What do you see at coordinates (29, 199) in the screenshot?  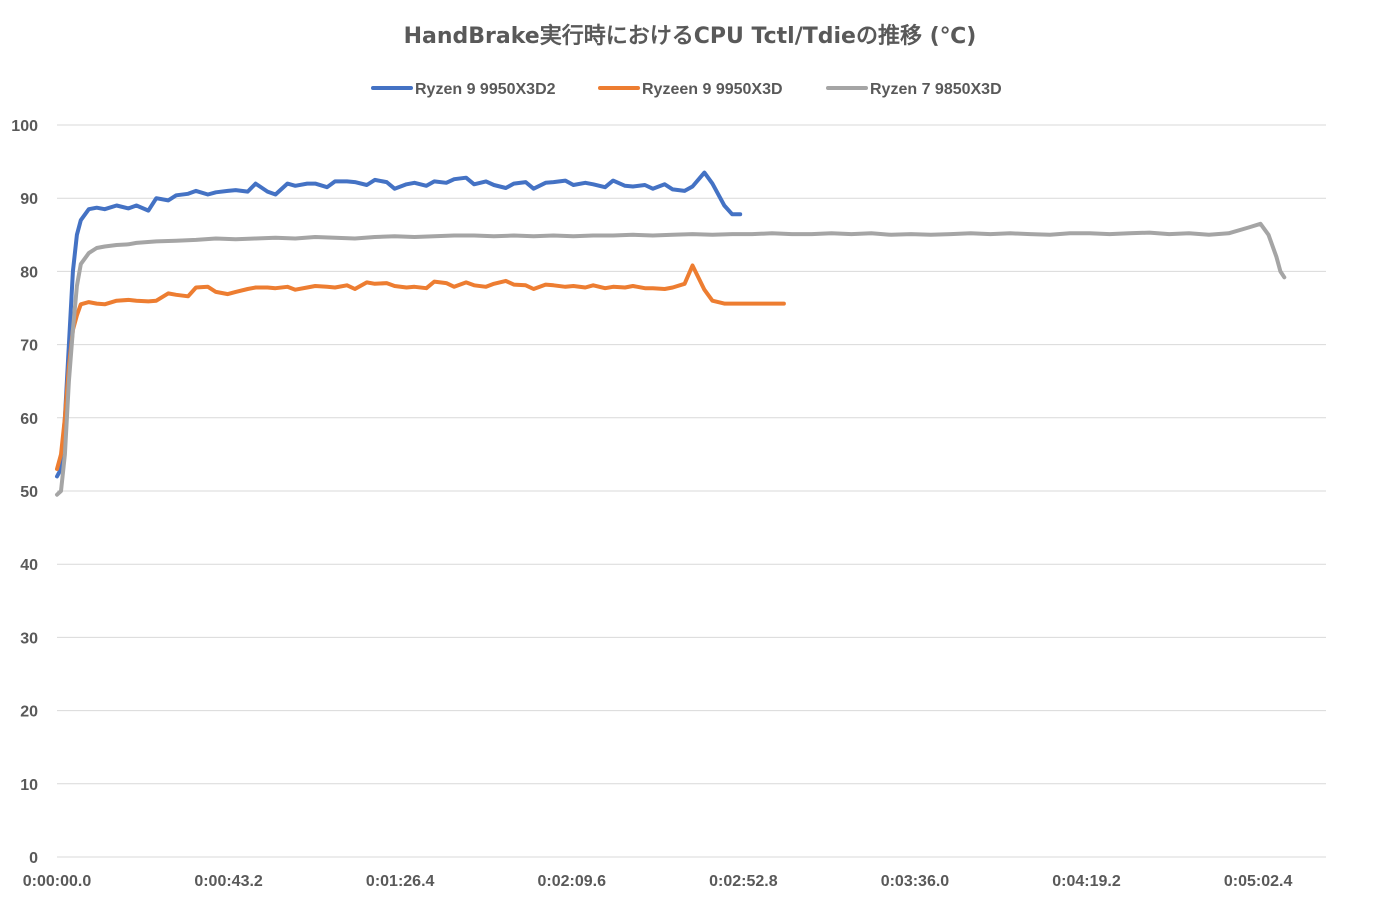 I see `y-tick-label: 90` at bounding box center [29, 199].